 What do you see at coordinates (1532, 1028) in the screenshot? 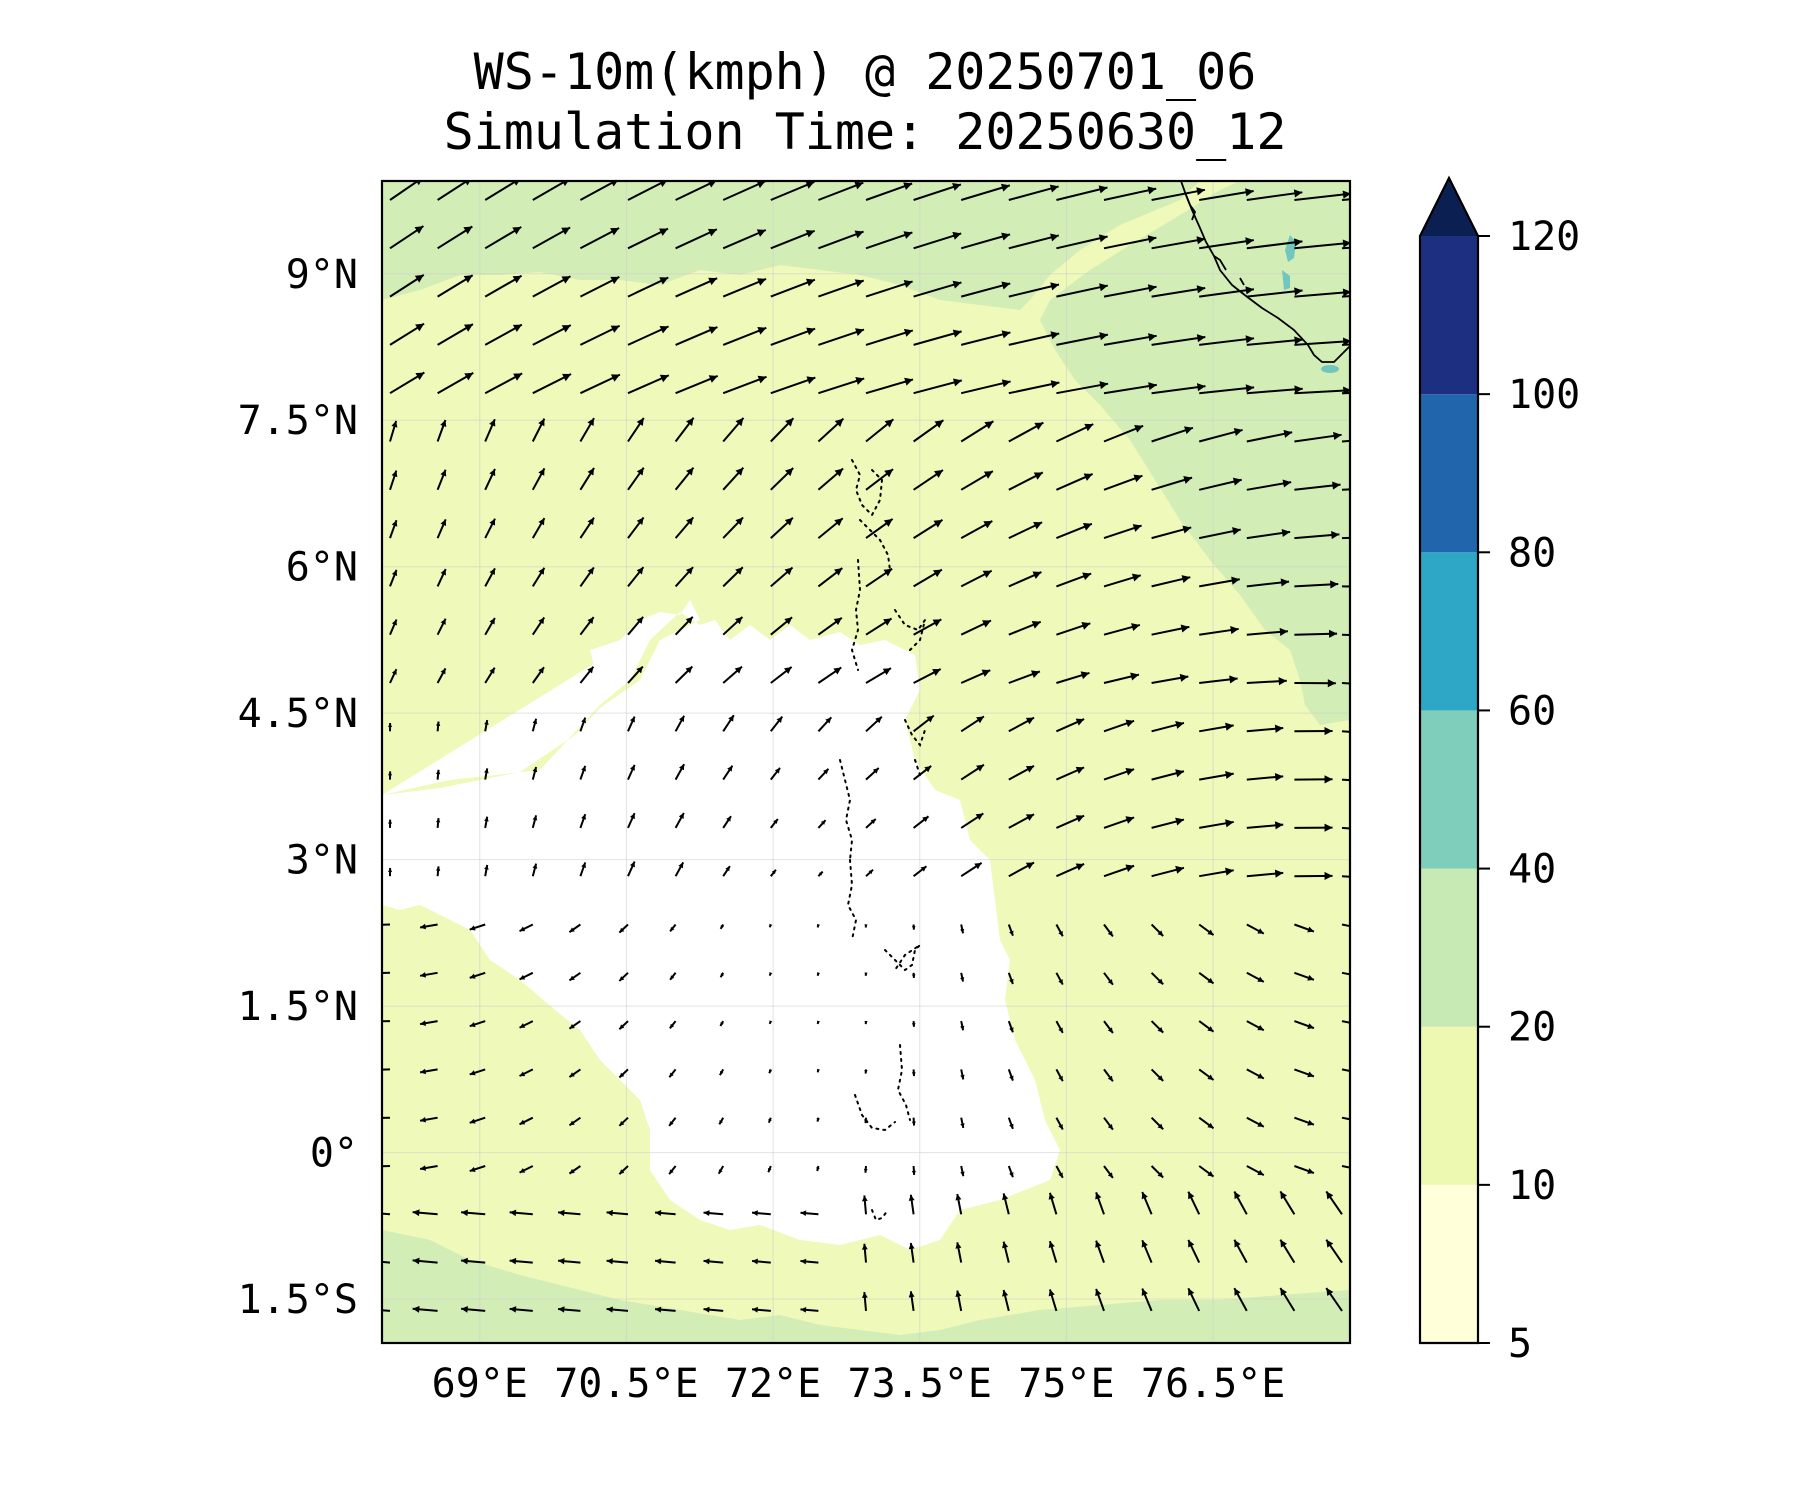
I see `colorbar-tick-label: 20` at bounding box center [1532, 1028].